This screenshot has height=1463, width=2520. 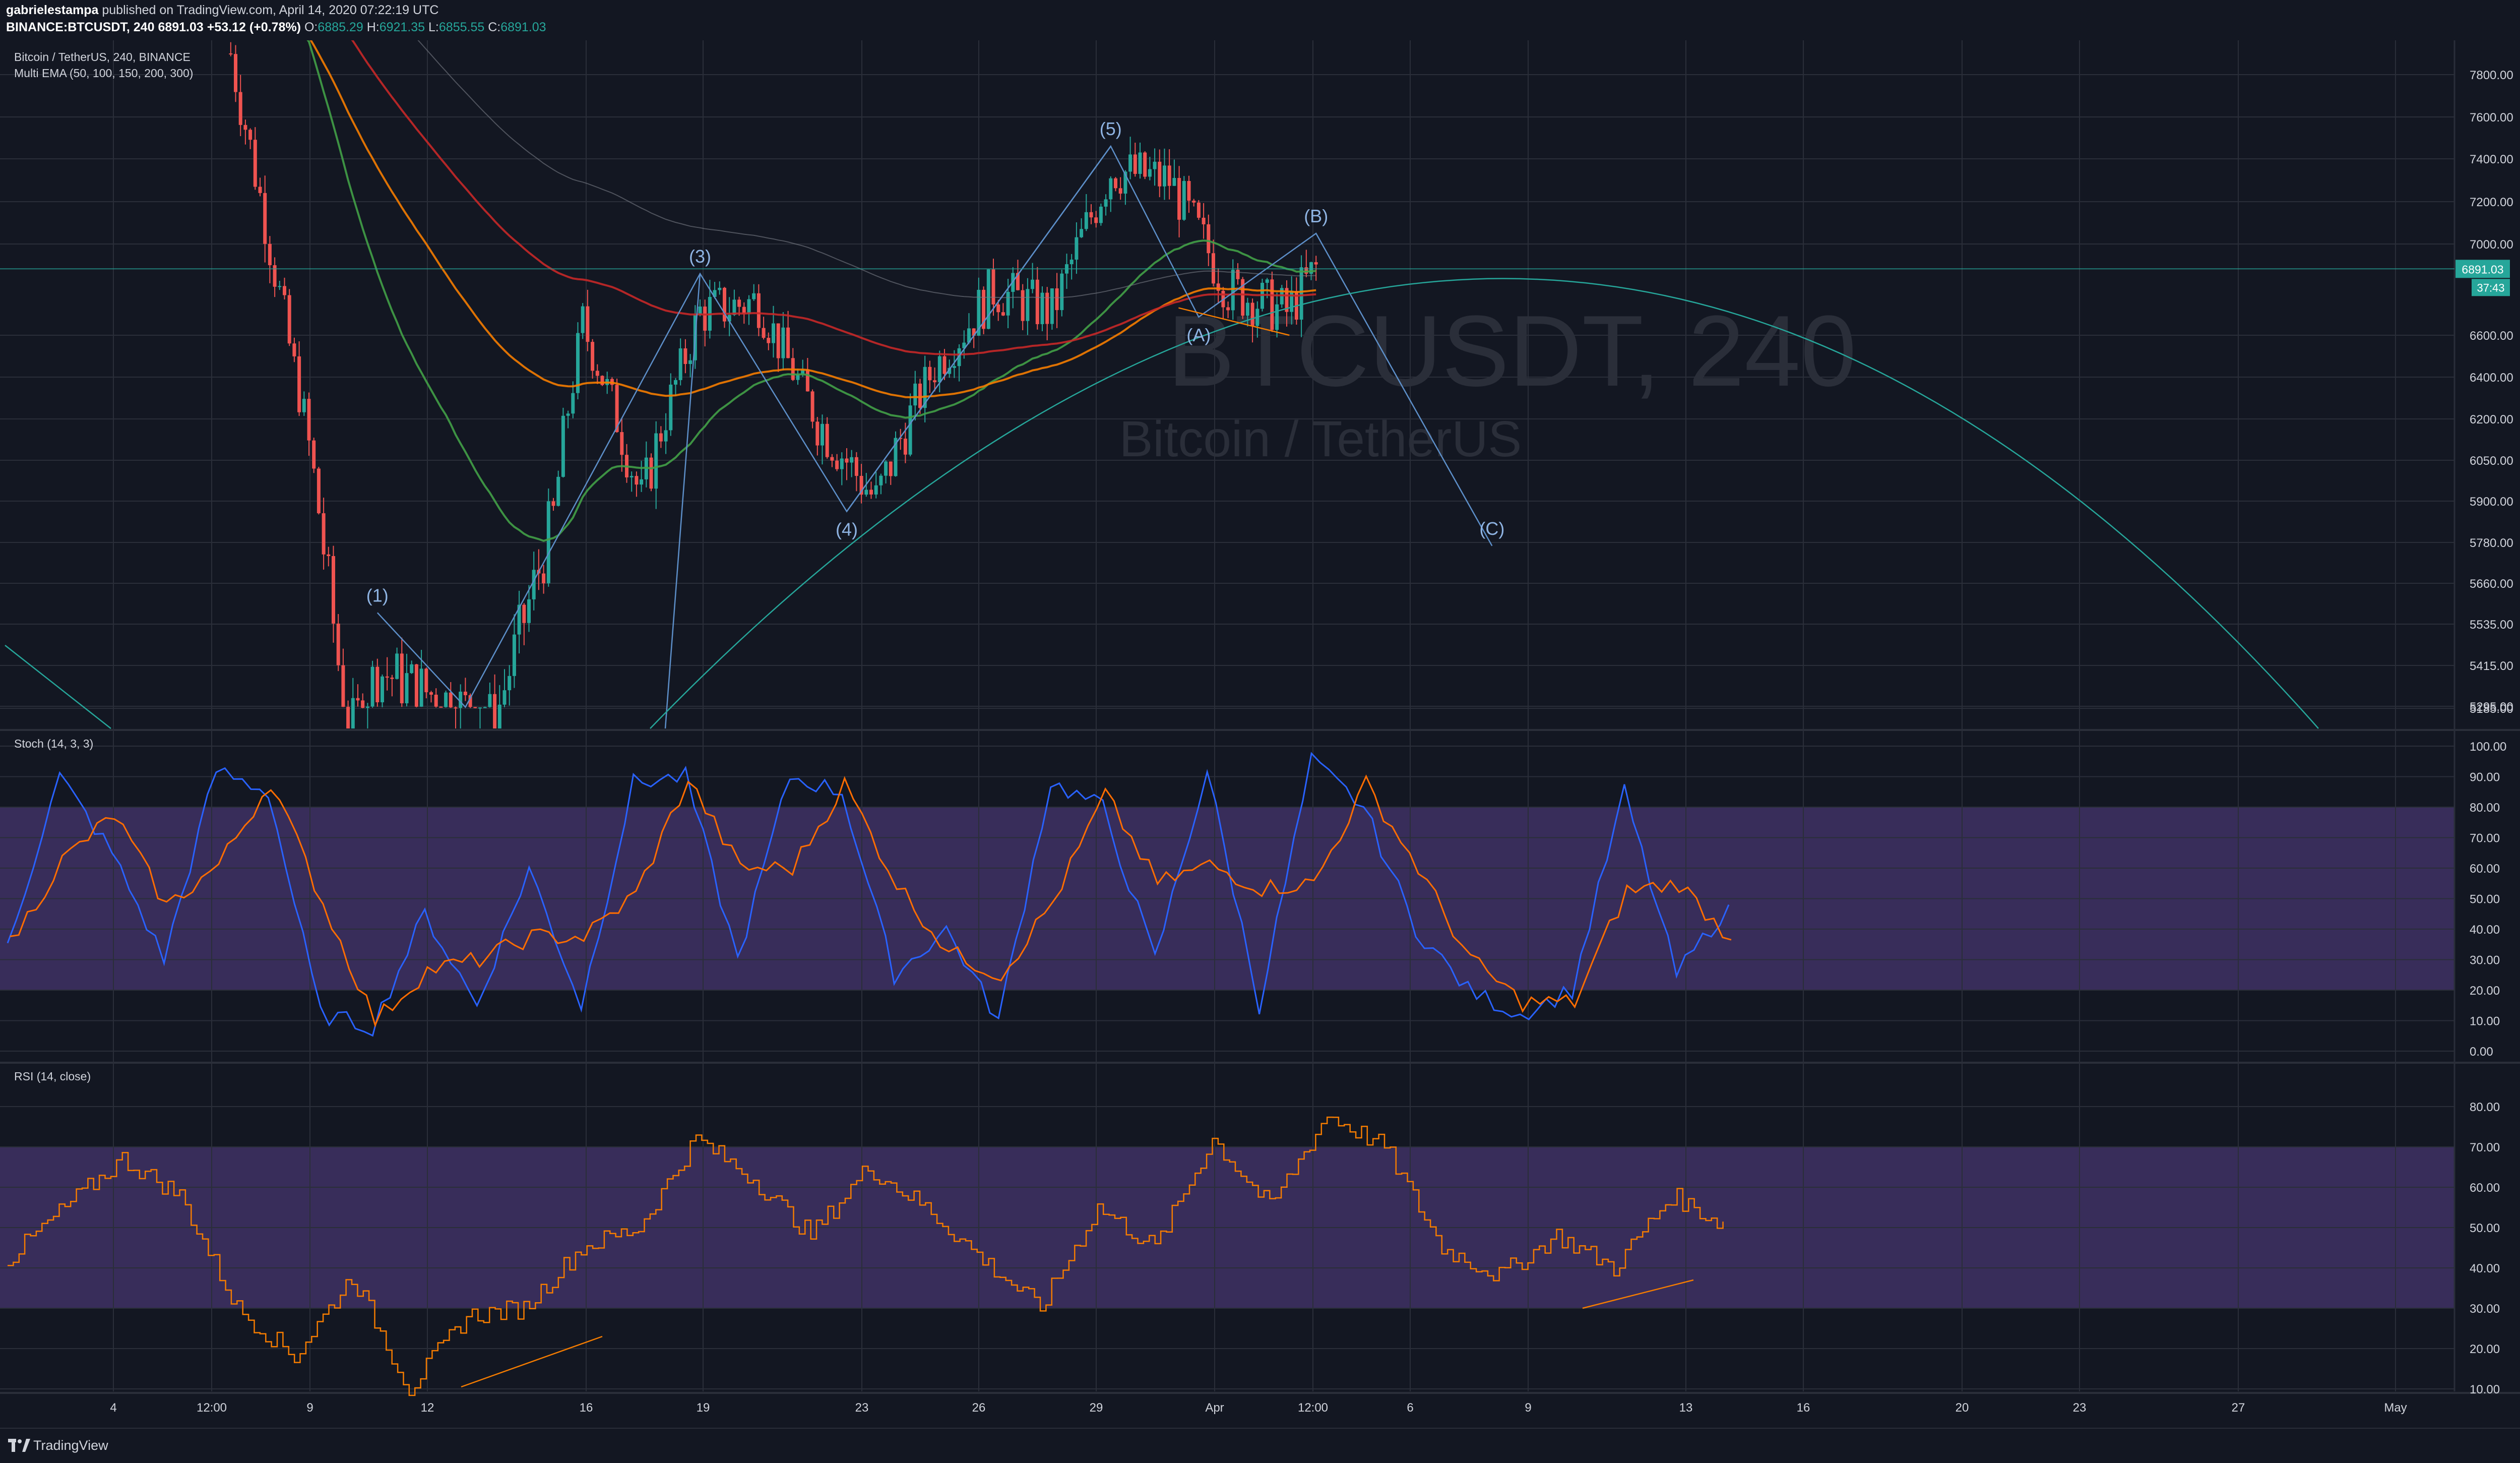 I want to click on tradingview-logo-icon, so click(x=18, y=1446).